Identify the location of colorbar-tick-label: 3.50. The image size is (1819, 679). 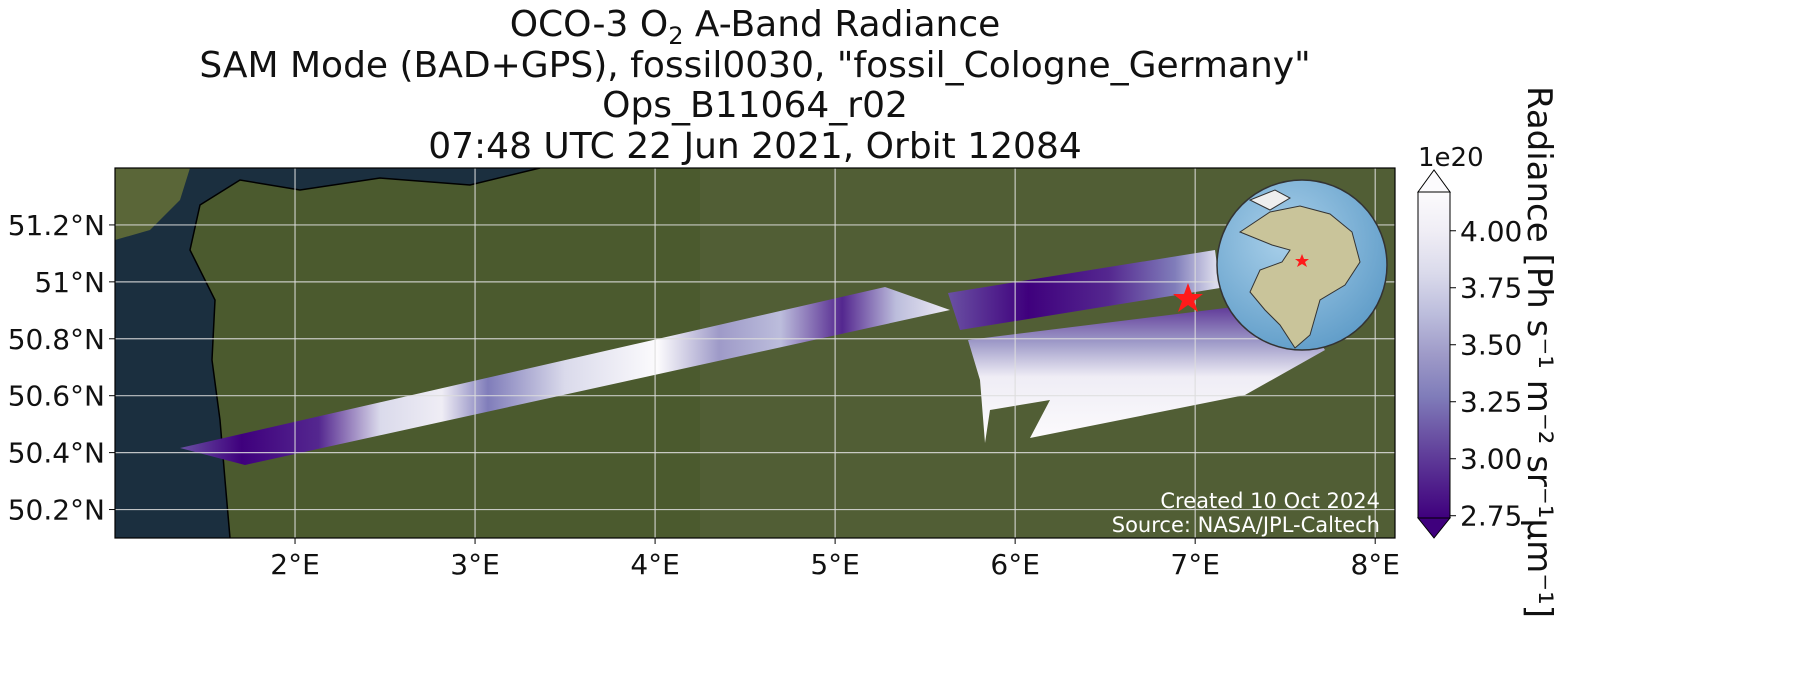
(1491, 345).